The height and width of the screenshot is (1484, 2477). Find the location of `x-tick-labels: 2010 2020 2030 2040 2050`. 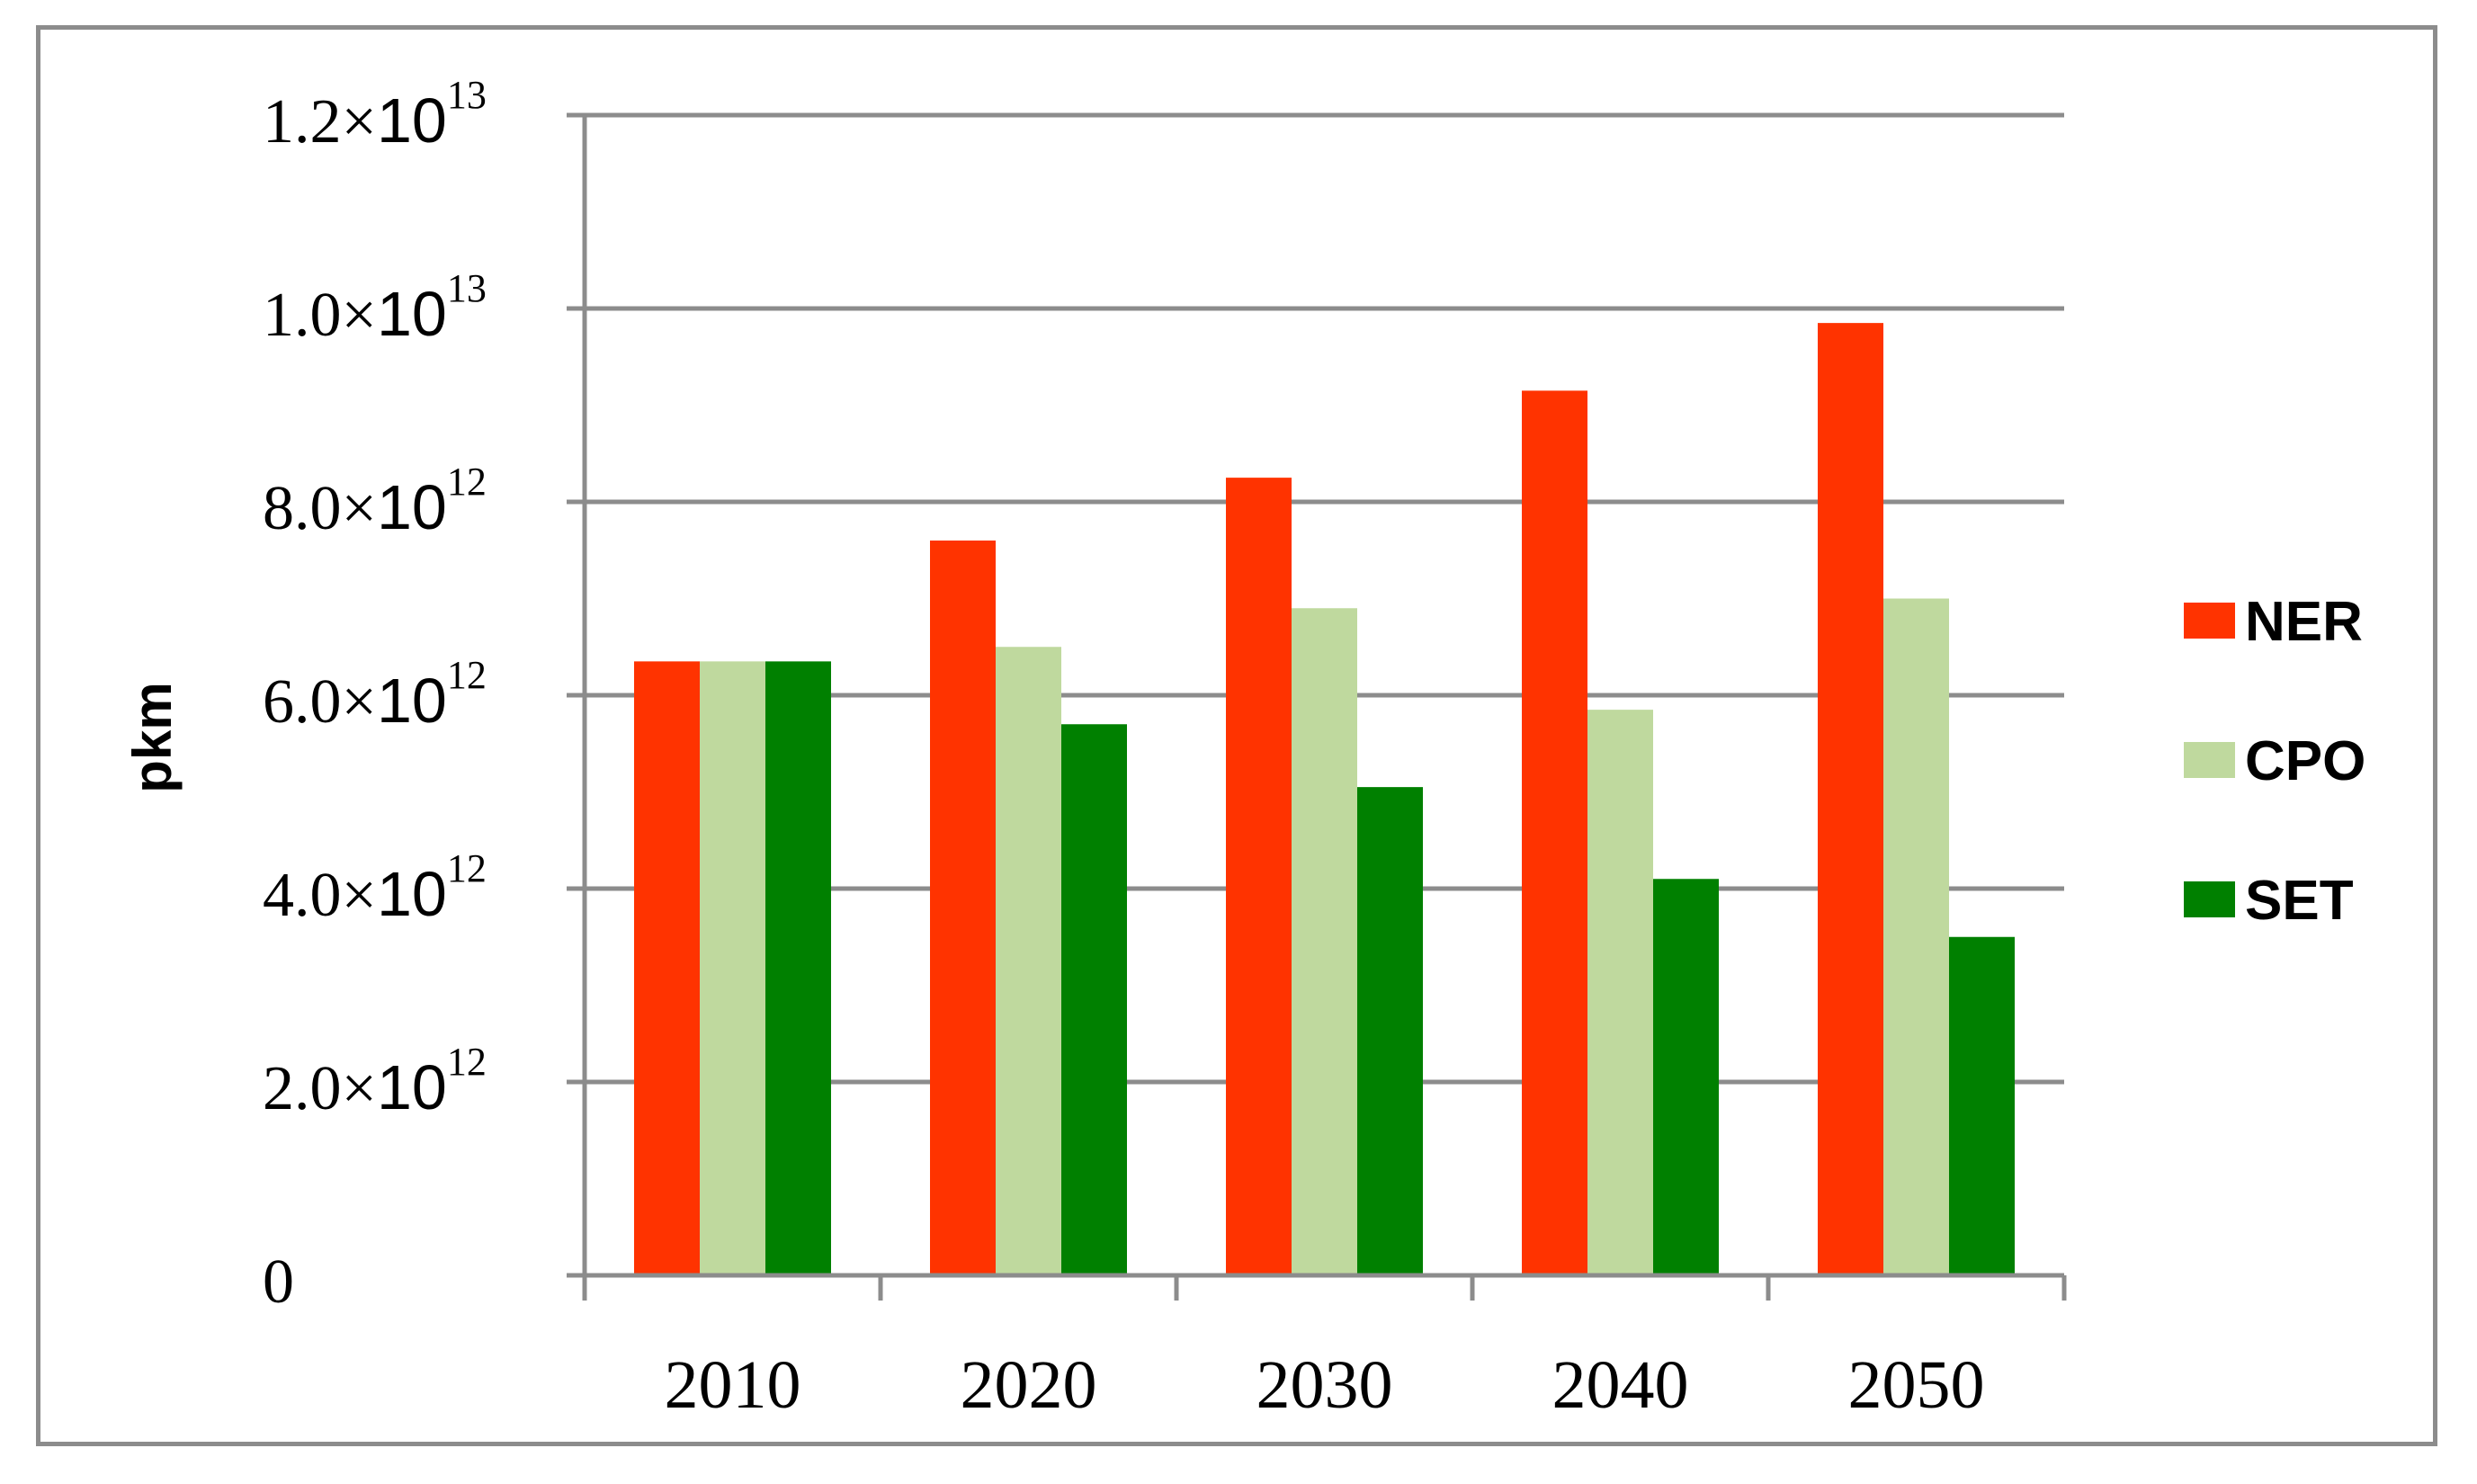

x-tick-labels: 2010 2020 2030 2040 2050 is located at coordinates (1325, 1385).